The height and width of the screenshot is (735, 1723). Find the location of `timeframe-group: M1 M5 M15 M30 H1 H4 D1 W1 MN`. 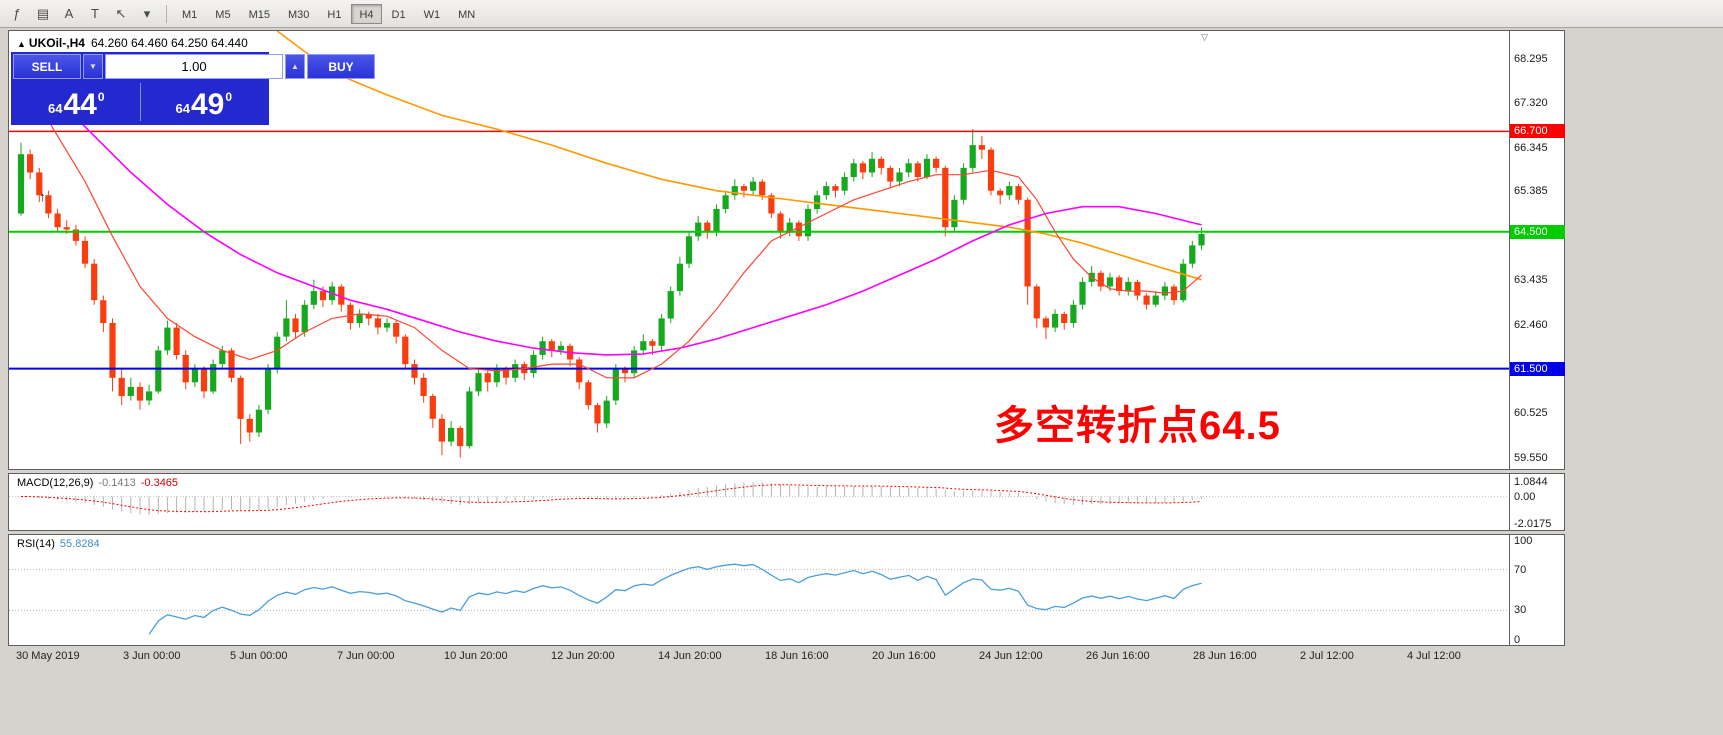

timeframe-group: M1 M5 M15 M30 H1 H4 D1 W1 MN is located at coordinates (328, 13).